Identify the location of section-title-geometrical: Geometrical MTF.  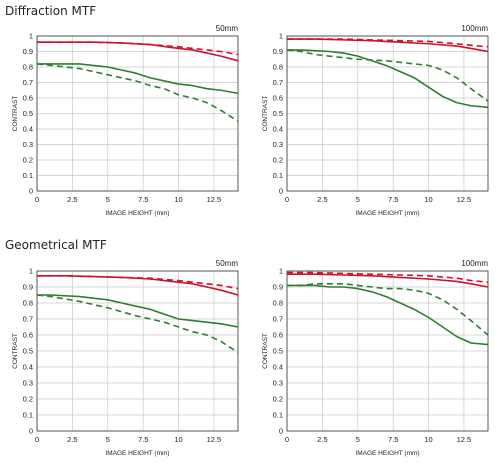
(56, 245).